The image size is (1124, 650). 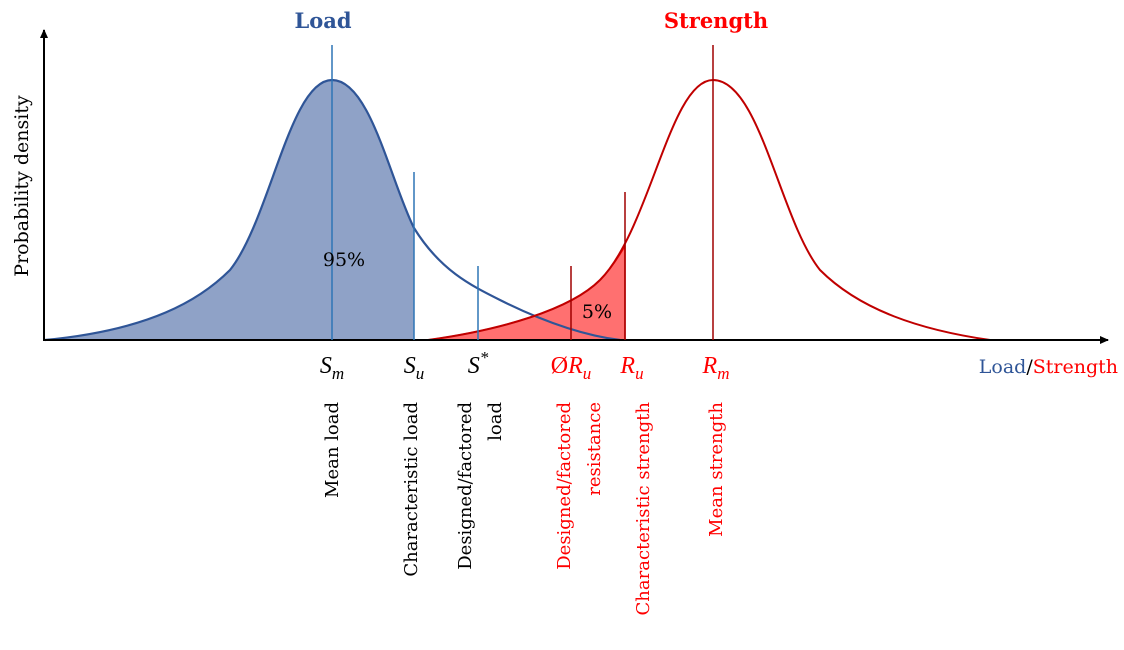 I want to click on symbol: S*, so click(x=478, y=363).